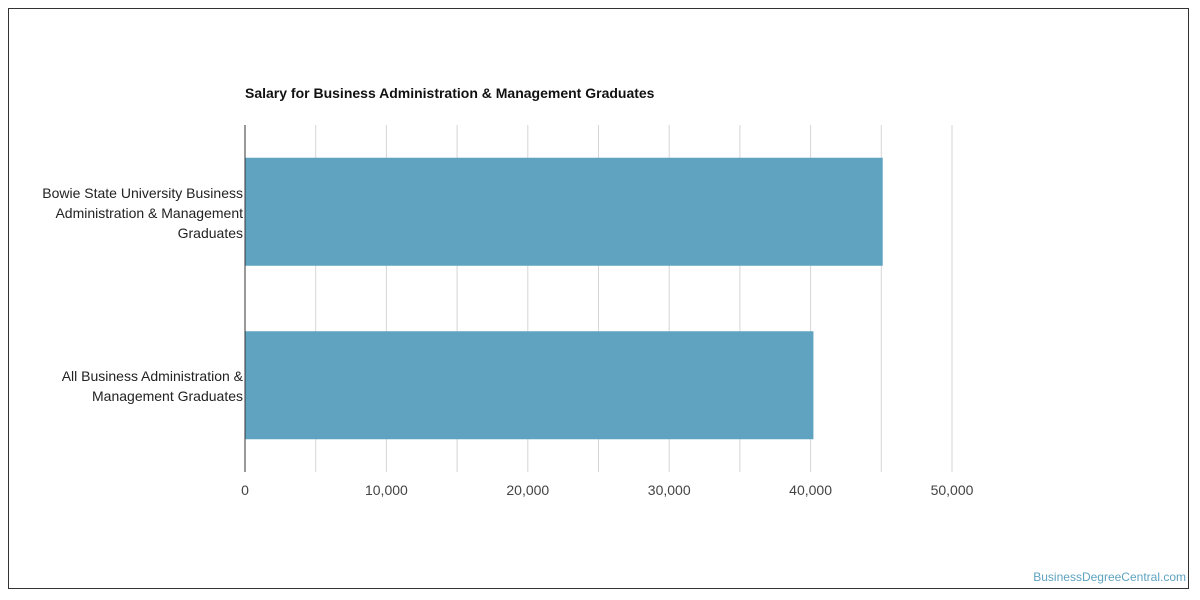 The width and height of the screenshot is (1200, 600). What do you see at coordinates (1109, 577) in the screenshot?
I see `source-credit: BusinessDegreeCentral.com` at bounding box center [1109, 577].